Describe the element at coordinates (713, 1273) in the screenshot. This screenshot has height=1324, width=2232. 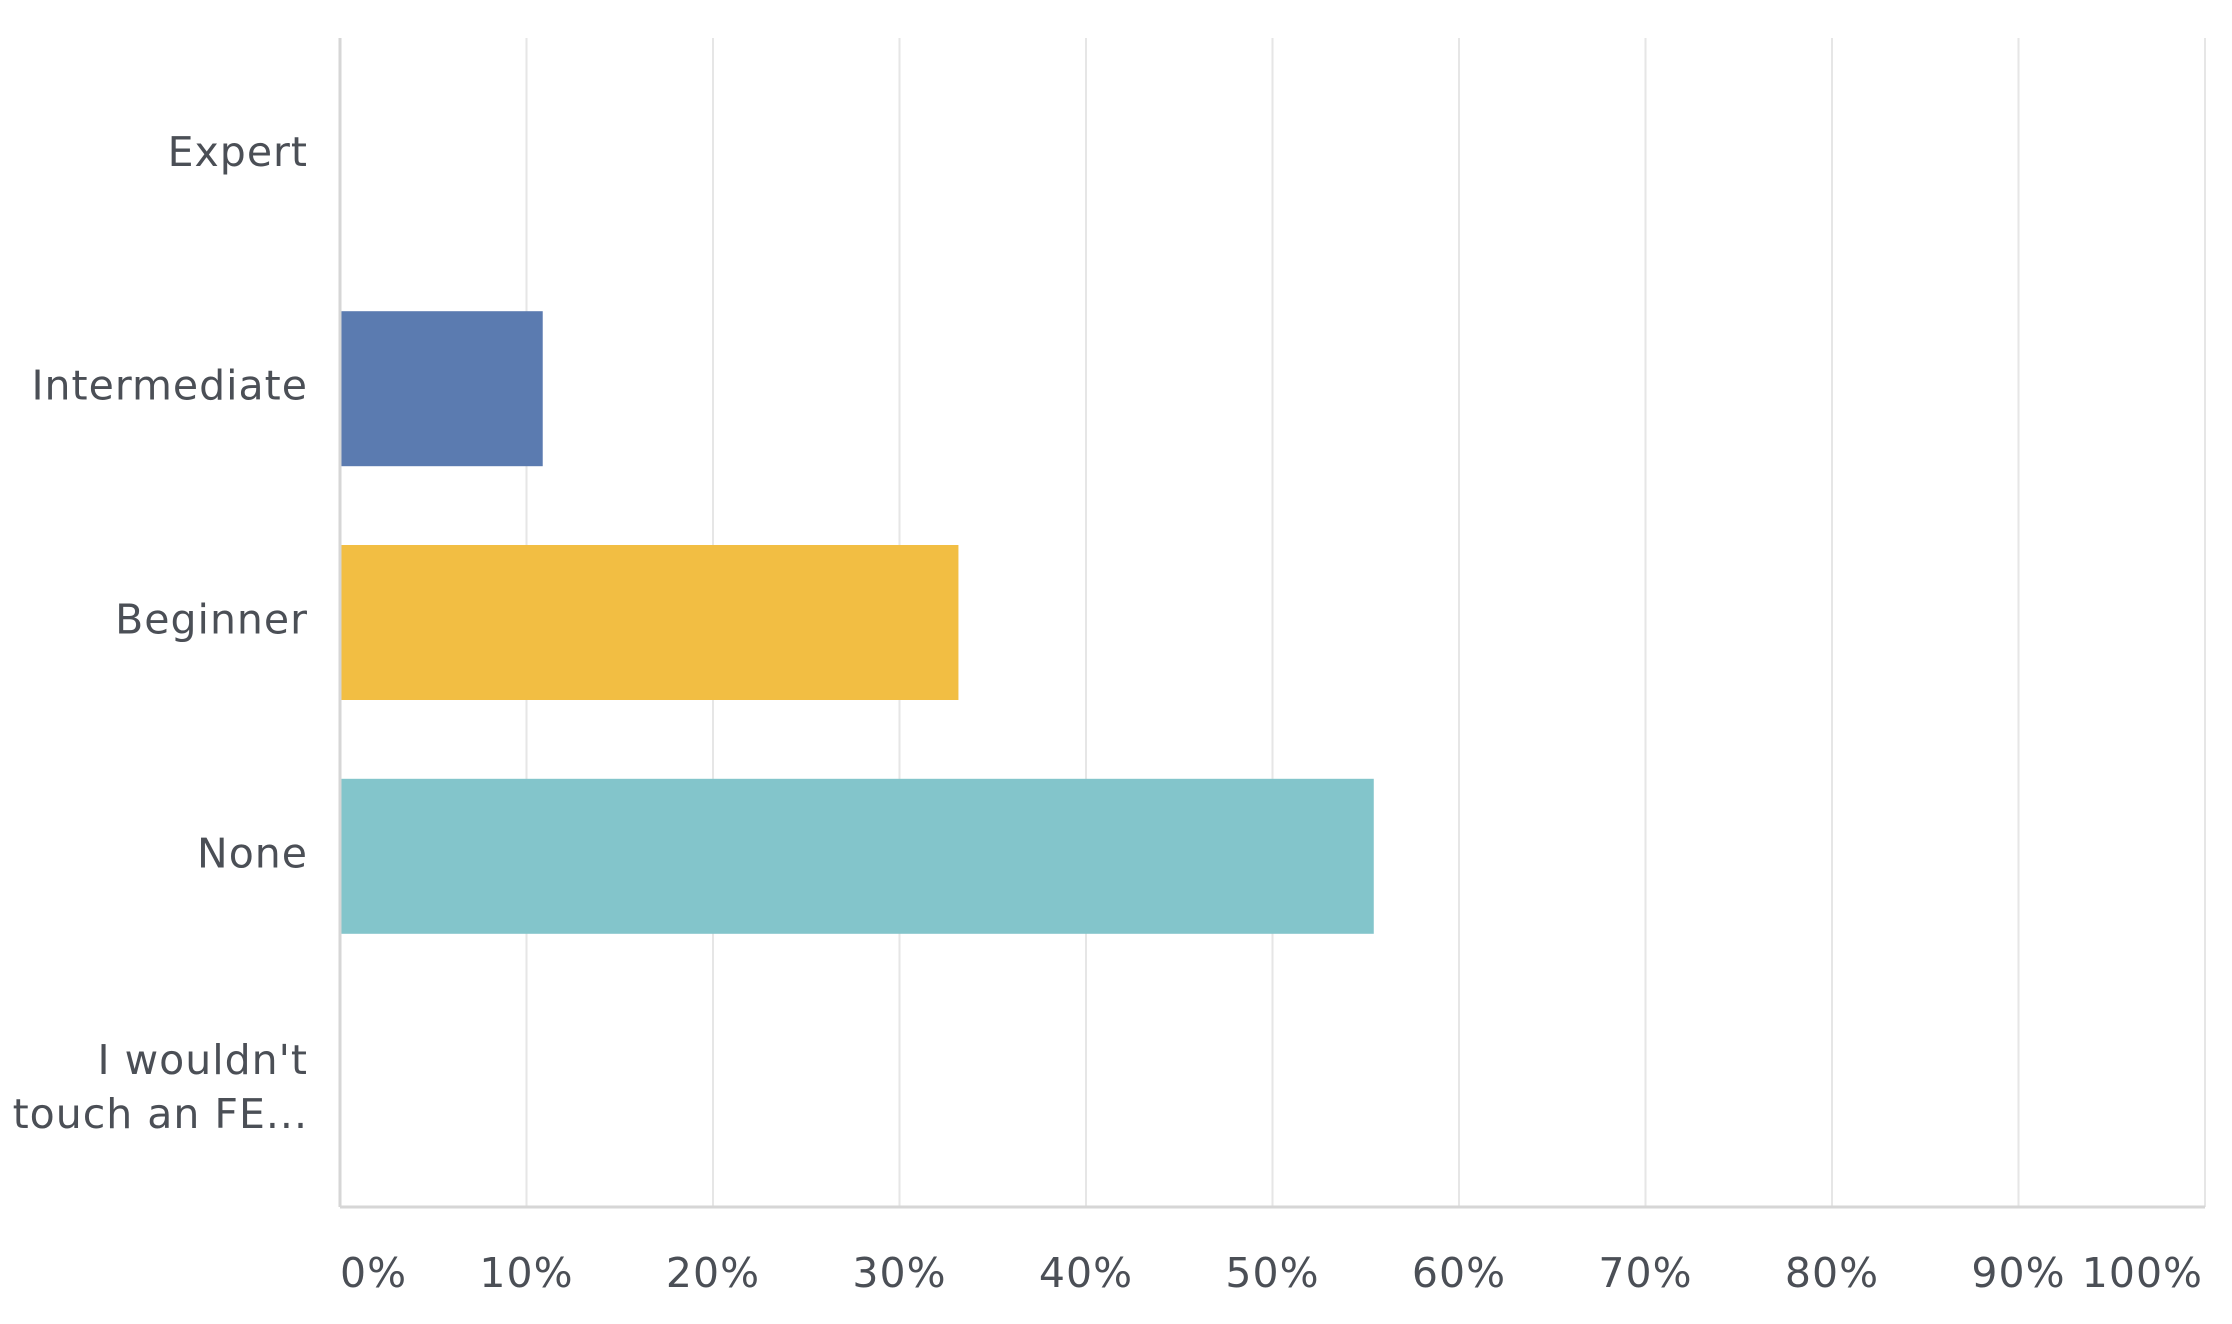
I see `x-tick-label-2: 20%` at that location.